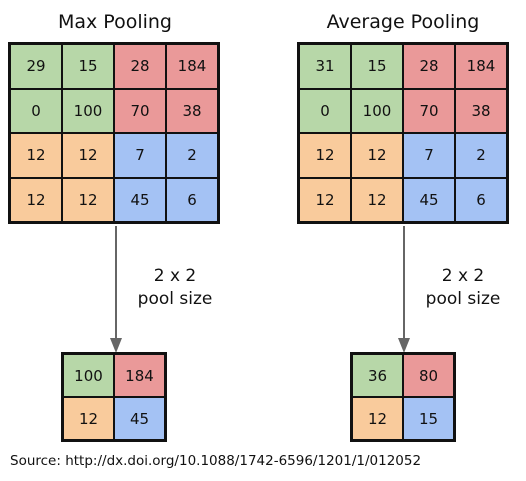 This screenshot has height=481, width=526. What do you see at coordinates (325, 66) in the screenshot?
I see `grid-cell: 31` at bounding box center [325, 66].